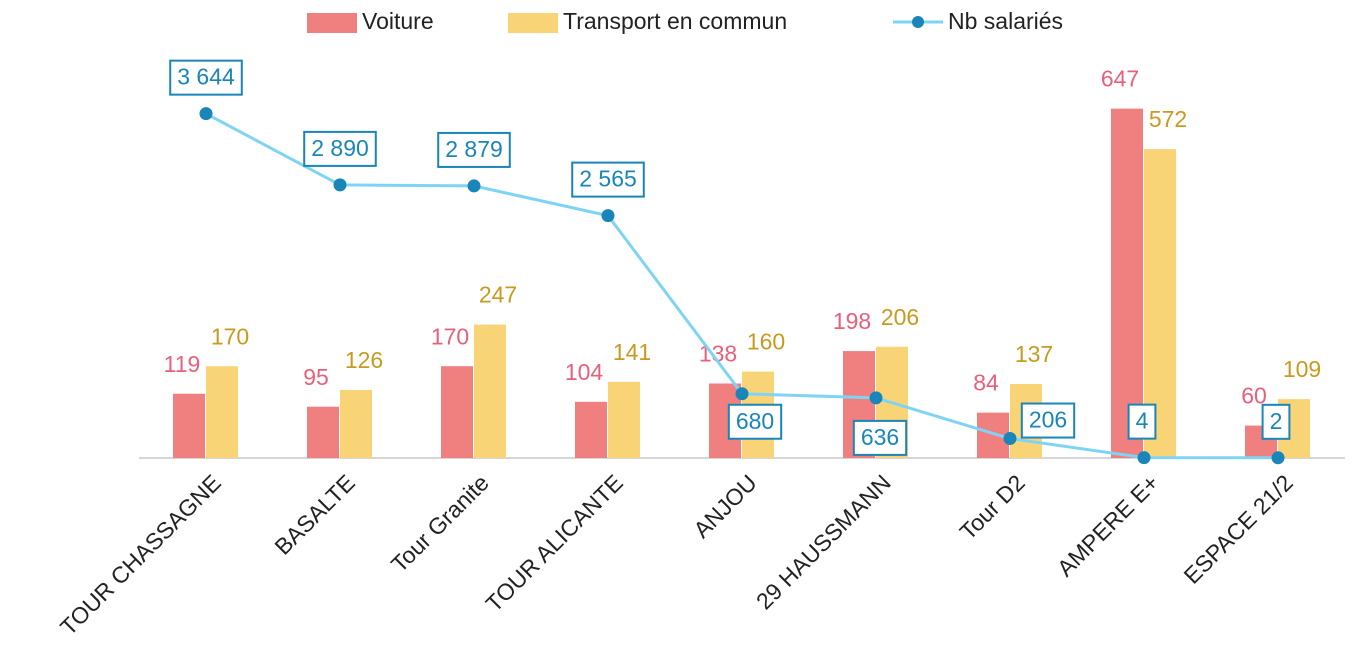  I want to click on legend-label: Transport en commun, so click(675, 21).